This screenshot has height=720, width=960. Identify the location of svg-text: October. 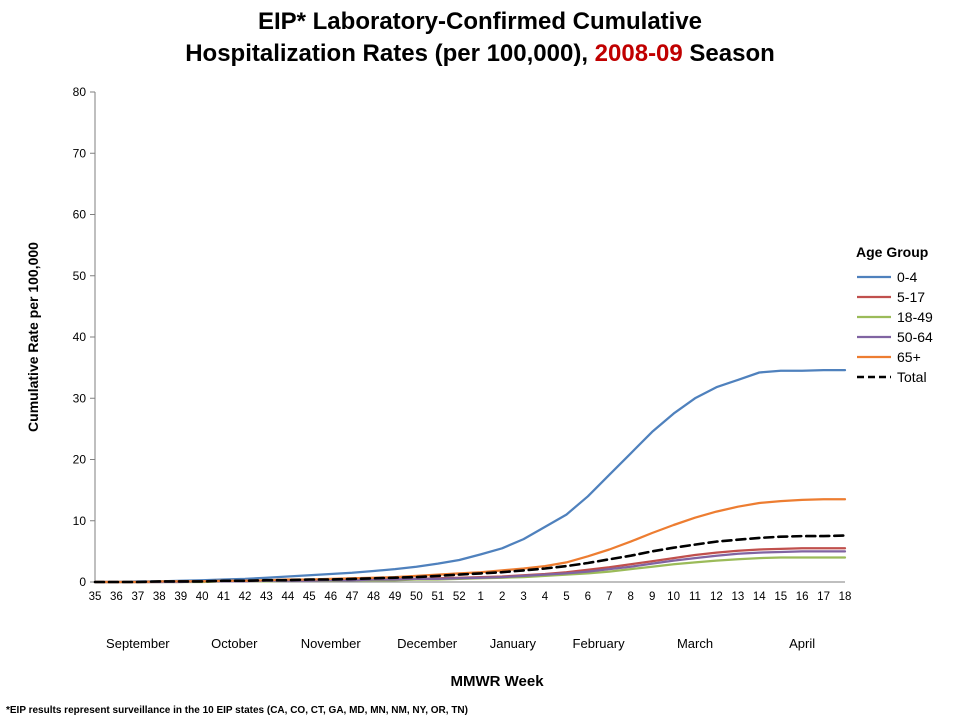
(234, 643).